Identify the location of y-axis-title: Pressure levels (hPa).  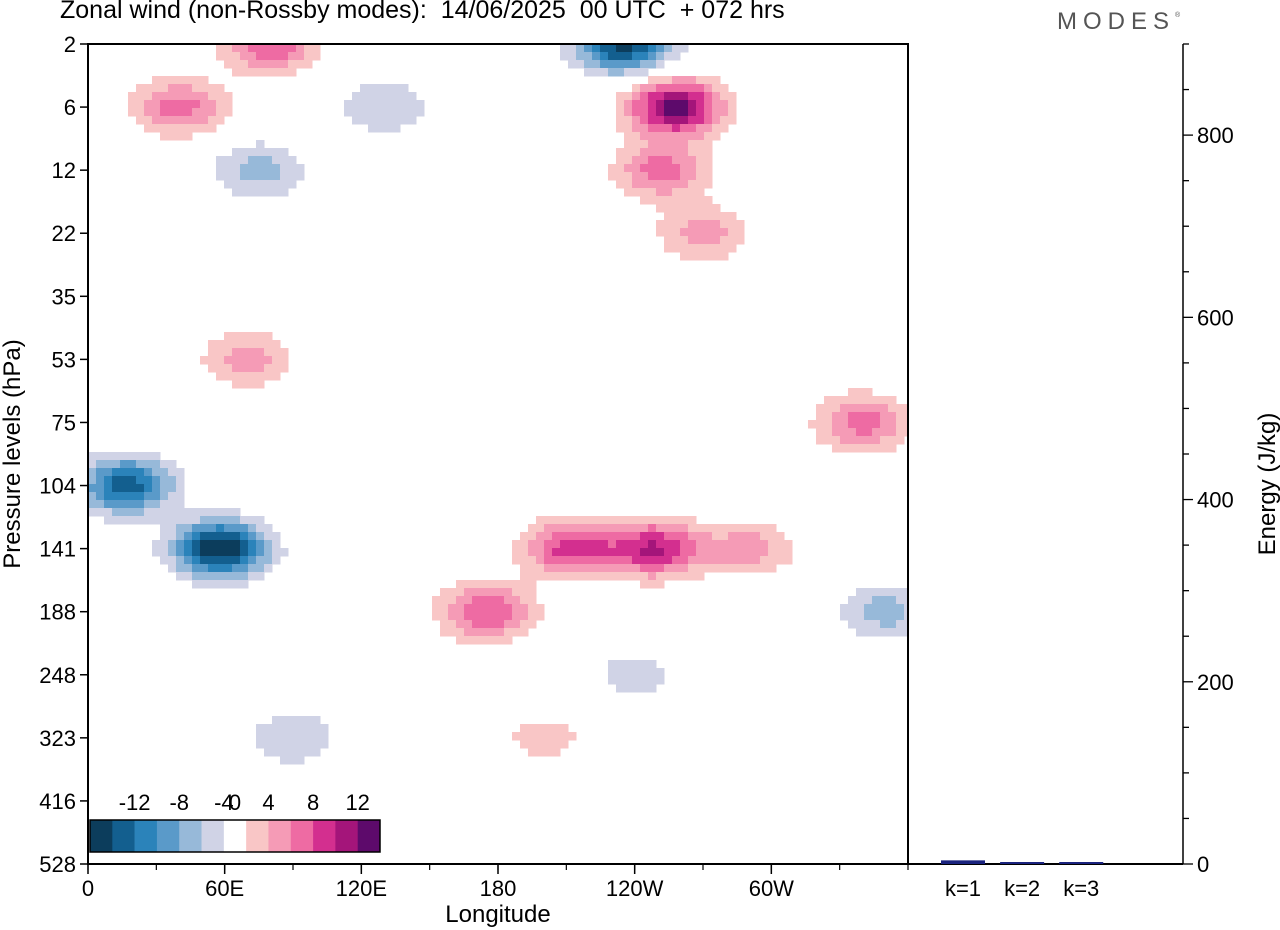
(13, 453).